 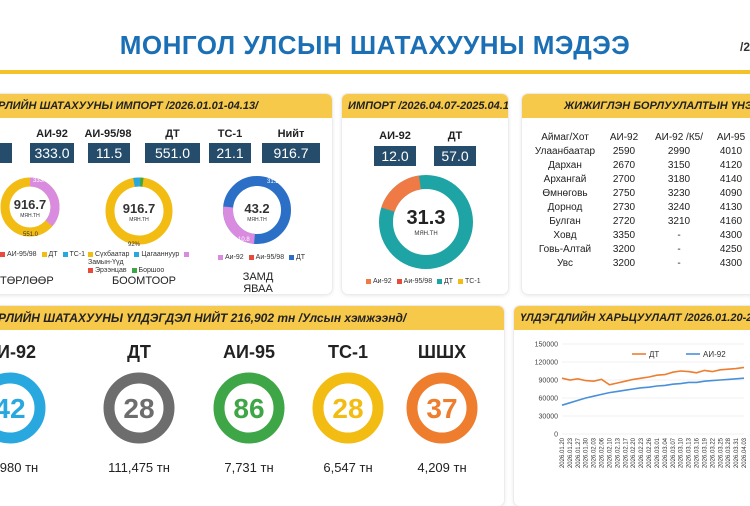 I want to click on price-cell: 3150, so click(x=679, y=165).